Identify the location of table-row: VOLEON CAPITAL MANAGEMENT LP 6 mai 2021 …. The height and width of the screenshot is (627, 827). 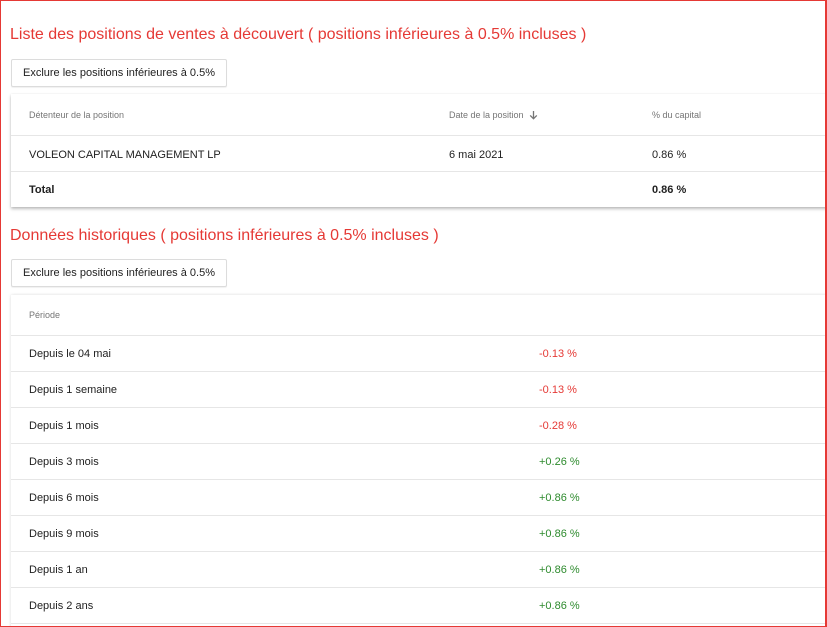
(418, 153).